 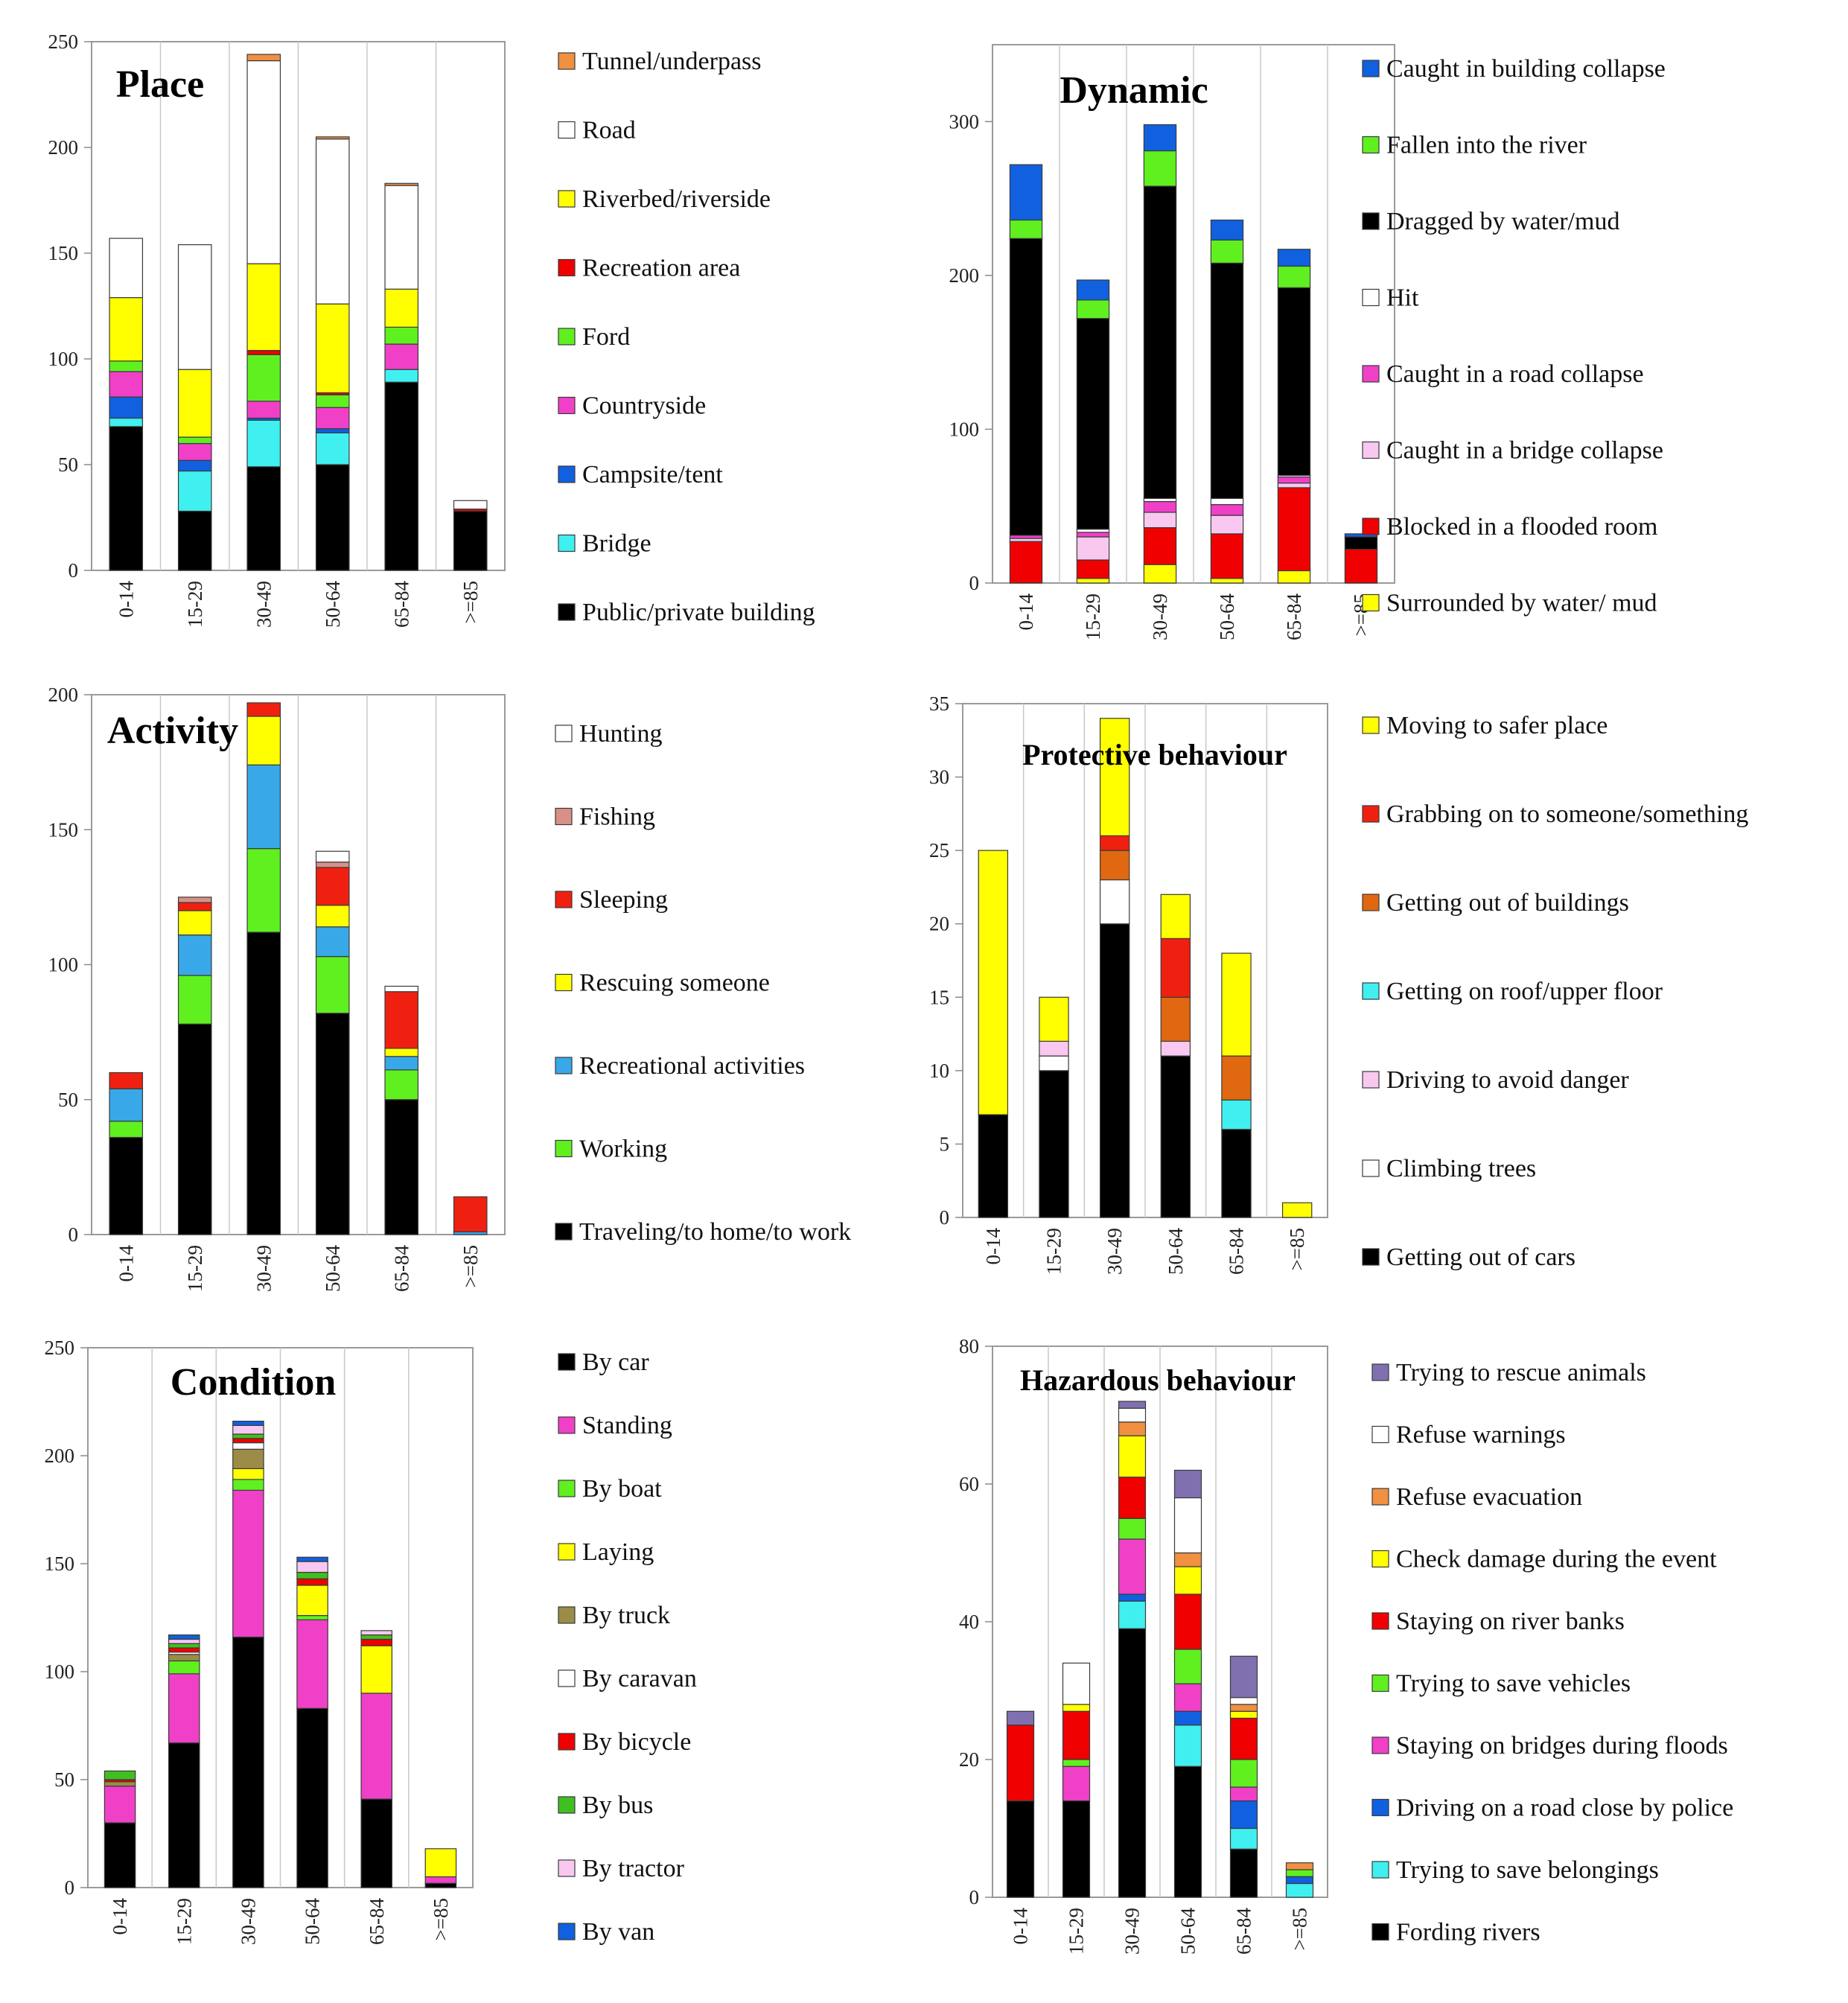 I want to click on legend-label-driving-to-avoid-danger: Driving to avoid danger, so click(x=1507, y=1080).